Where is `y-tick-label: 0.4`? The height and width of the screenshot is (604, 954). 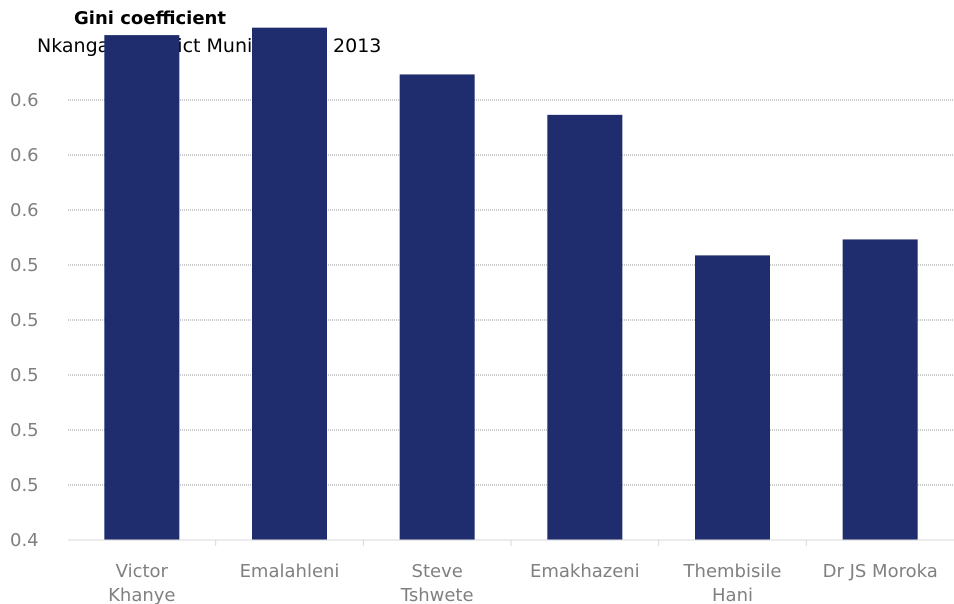 y-tick-label: 0.4 is located at coordinates (24, 540).